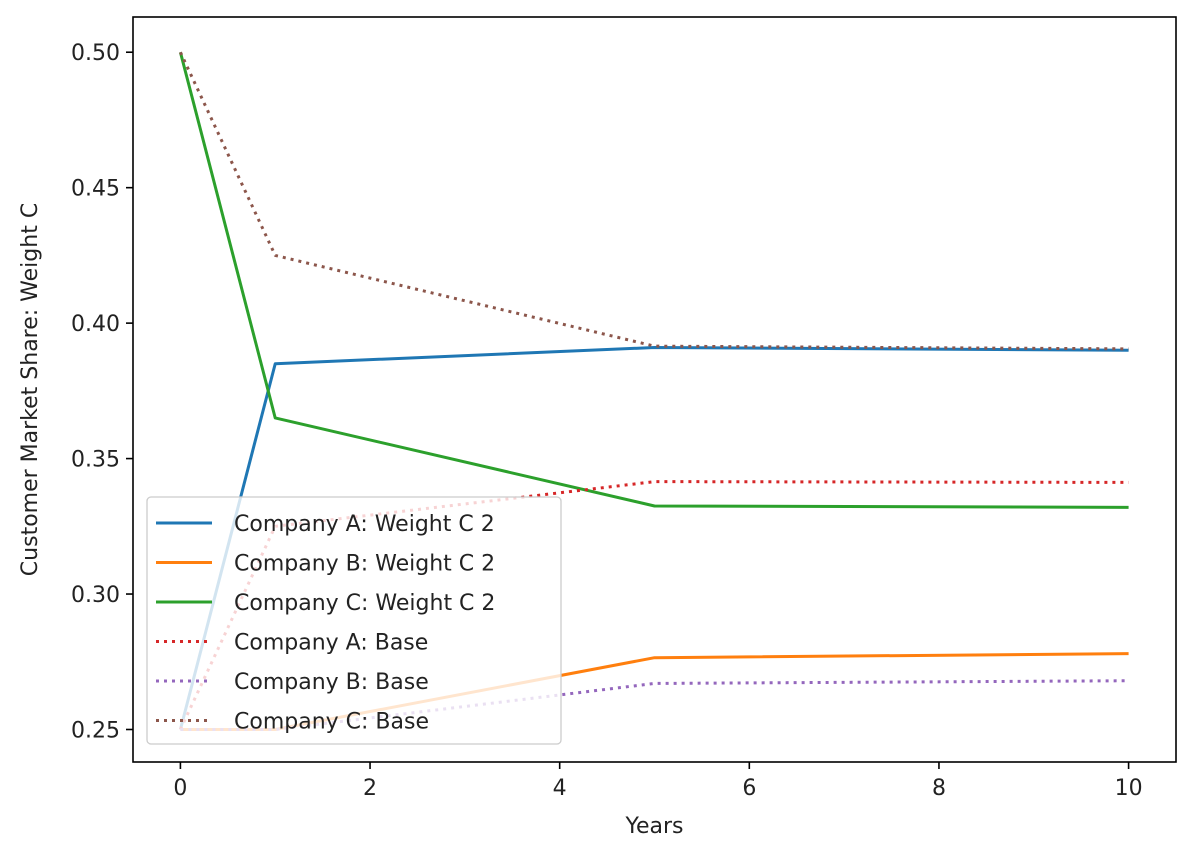  I want to click on legend-label: Company A: Base, so click(331, 643).